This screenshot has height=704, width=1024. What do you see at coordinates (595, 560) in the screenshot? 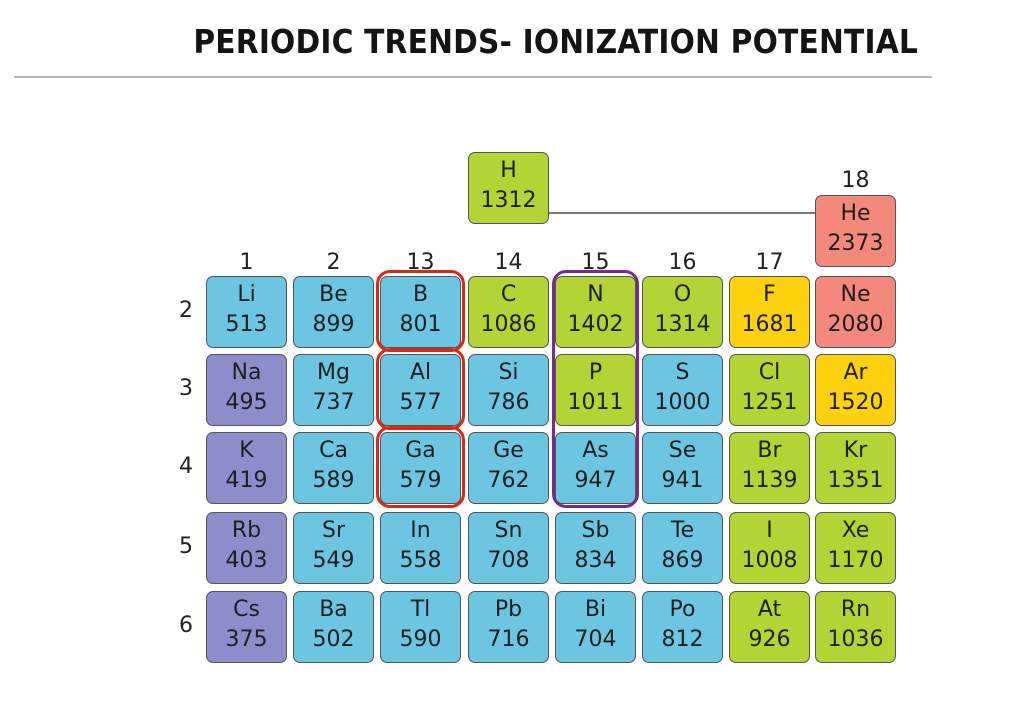
I see `ionization-energy: 834` at bounding box center [595, 560].